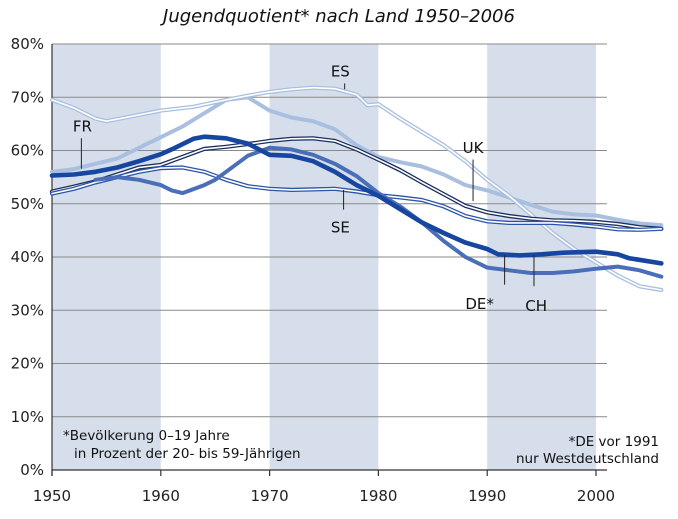  What do you see at coordinates (614, 442) in the screenshot?
I see `footnote-right-line1: *DE vor 1991` at bounding box center [614, 442].